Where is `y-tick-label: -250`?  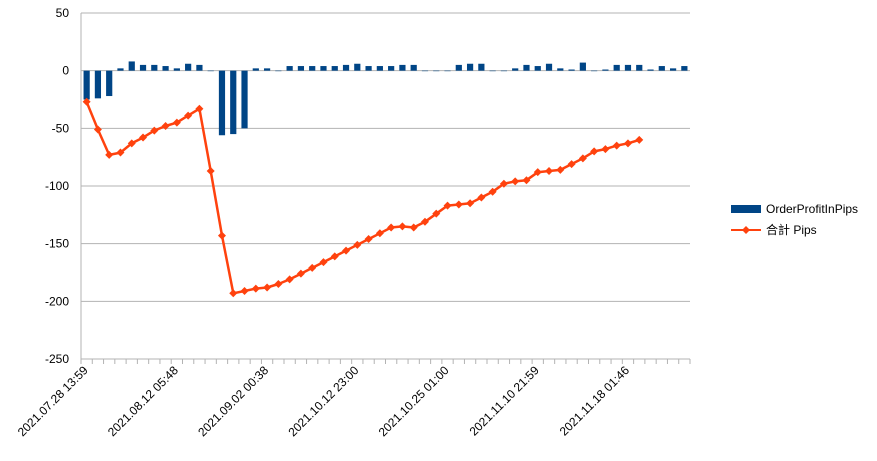
y-tick-label: -250 is located at coordinates (57, 359).